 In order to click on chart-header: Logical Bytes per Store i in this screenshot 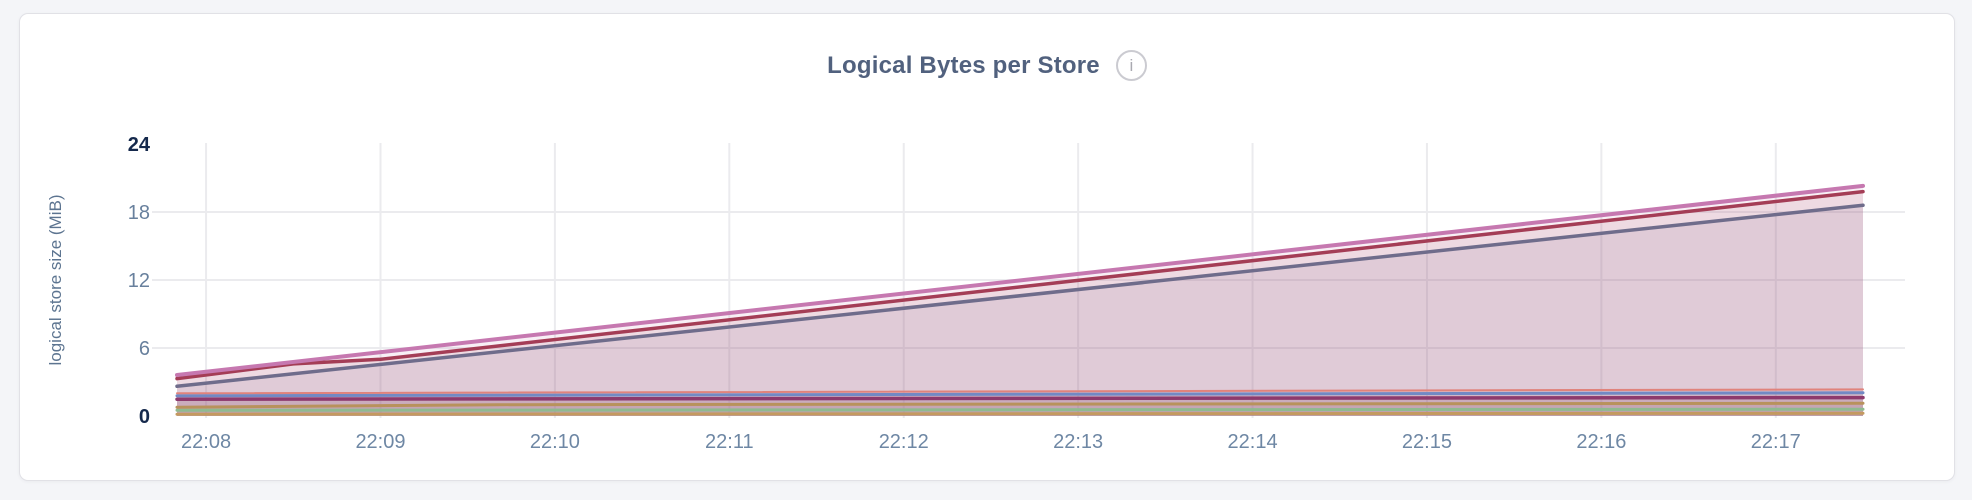, I will do `click(987, 65)`.